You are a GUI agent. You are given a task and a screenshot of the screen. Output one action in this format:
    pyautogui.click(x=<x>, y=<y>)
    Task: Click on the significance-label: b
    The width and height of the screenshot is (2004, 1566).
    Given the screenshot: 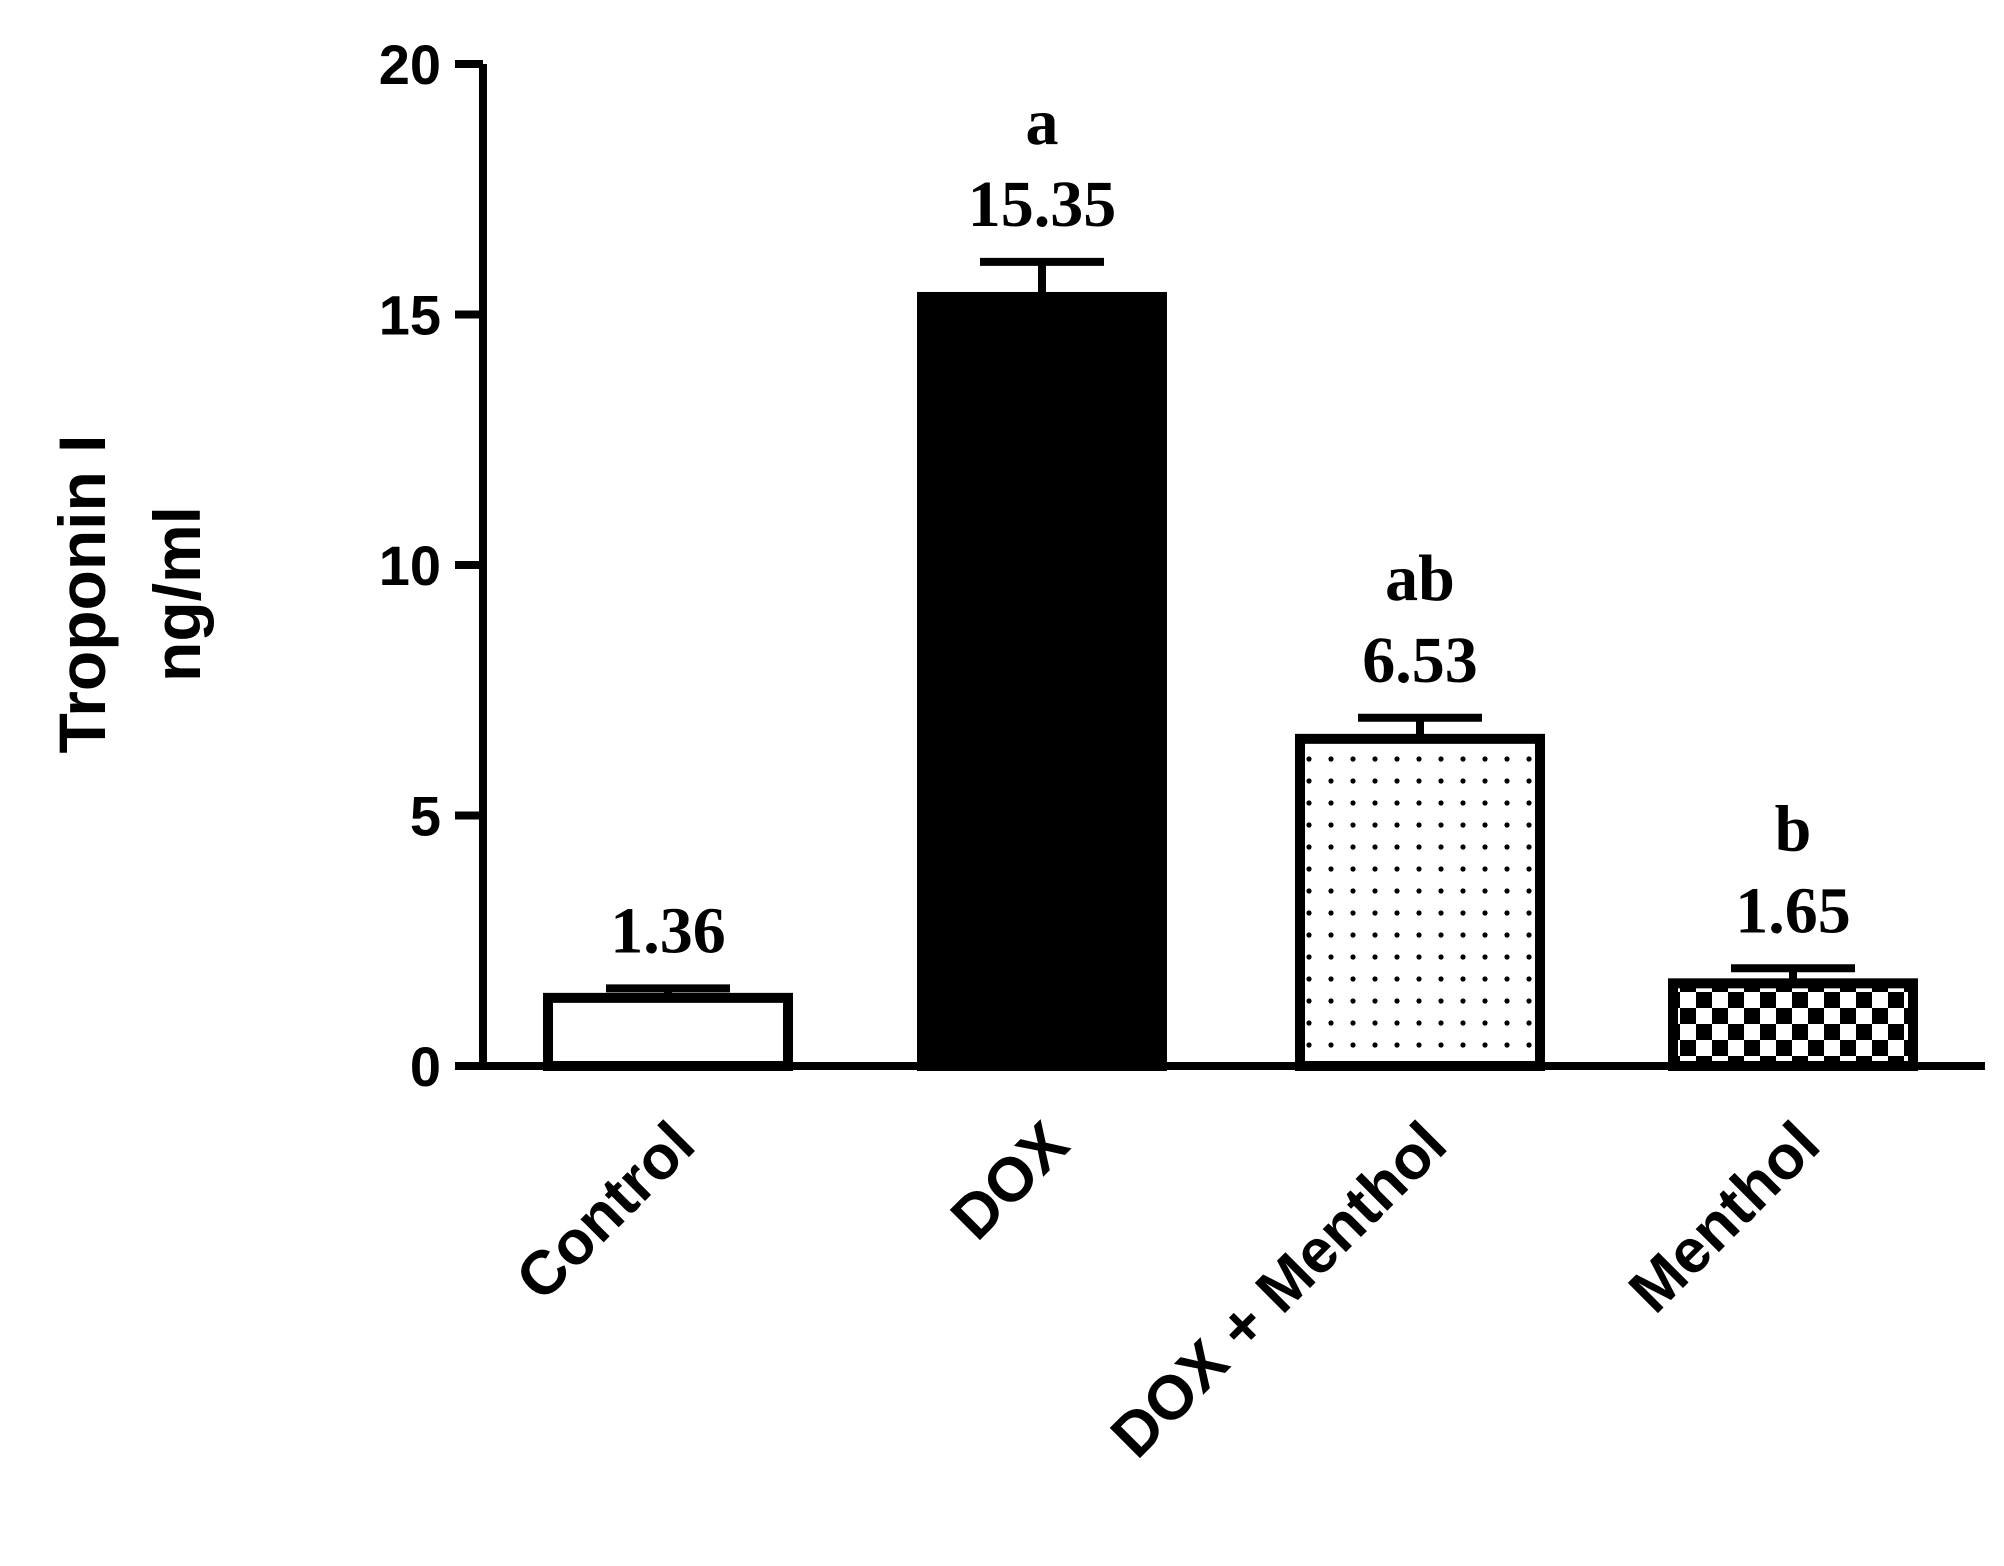 What is the action you would take?
    pyautogui.click(x=1793, y=828)
    